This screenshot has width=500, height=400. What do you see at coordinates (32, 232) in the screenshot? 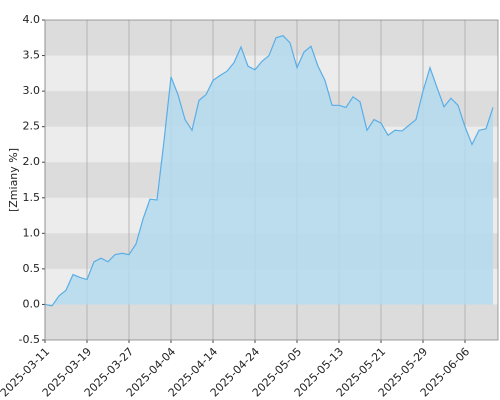
I see `y-tick-label: 1.0` at bounding box center [32, 232].